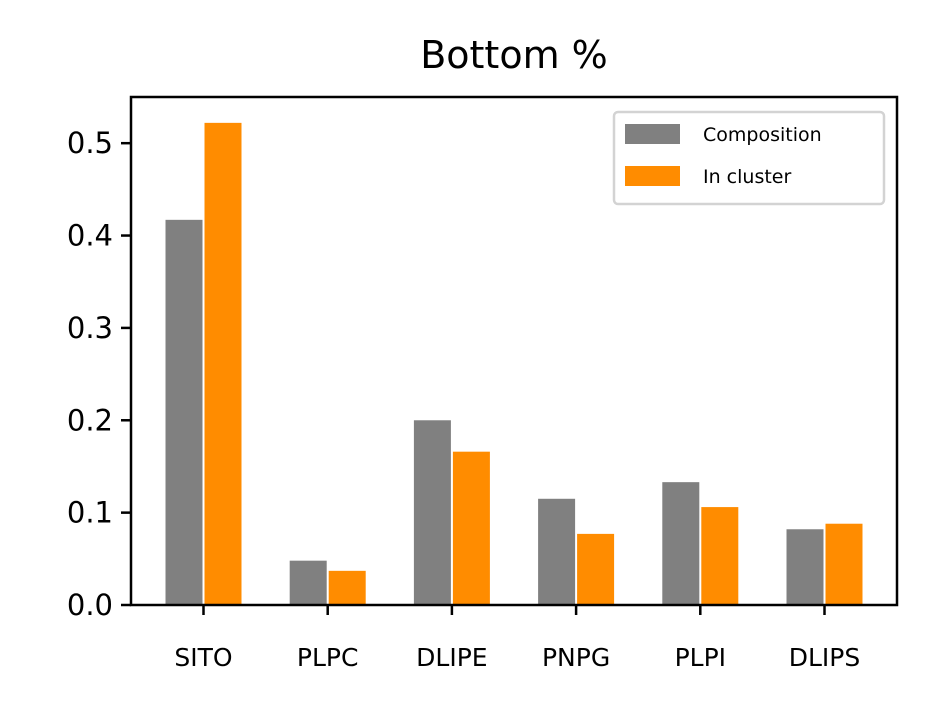 The width and height of the screenshot is (931, 712). I want to click on legend-label-in-cluster: In cluster, so click(747, 177).